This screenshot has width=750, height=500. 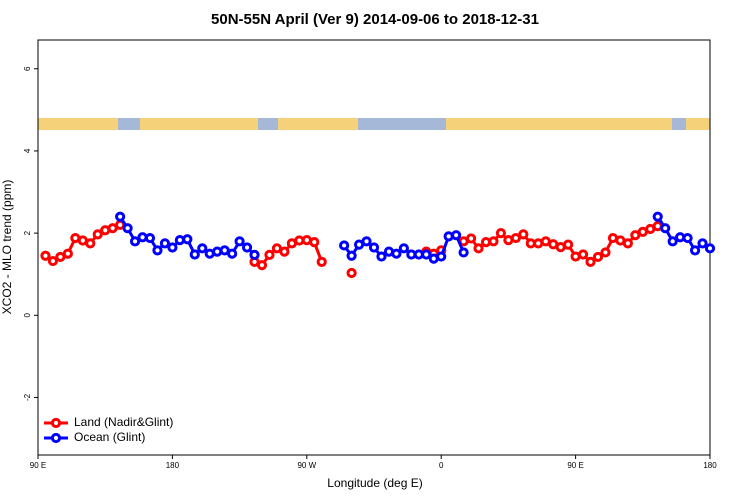 I want to click on x-axis-label: Longitude (deg E), so click(x=374, y=483).